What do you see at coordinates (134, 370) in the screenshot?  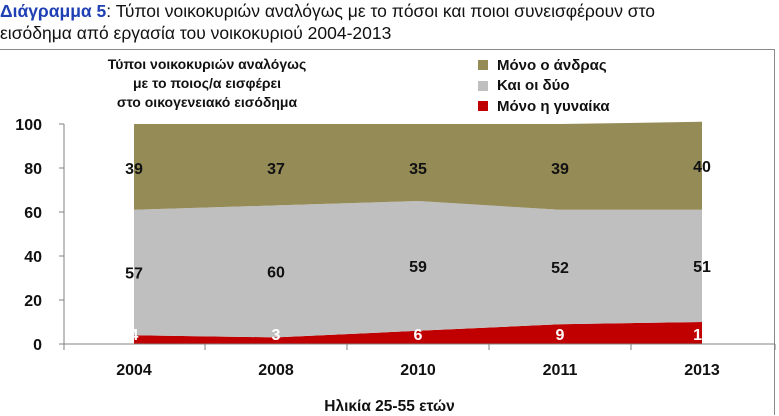 I see `x-tick-label-2004: 2004` at bounding box center [134, 370].